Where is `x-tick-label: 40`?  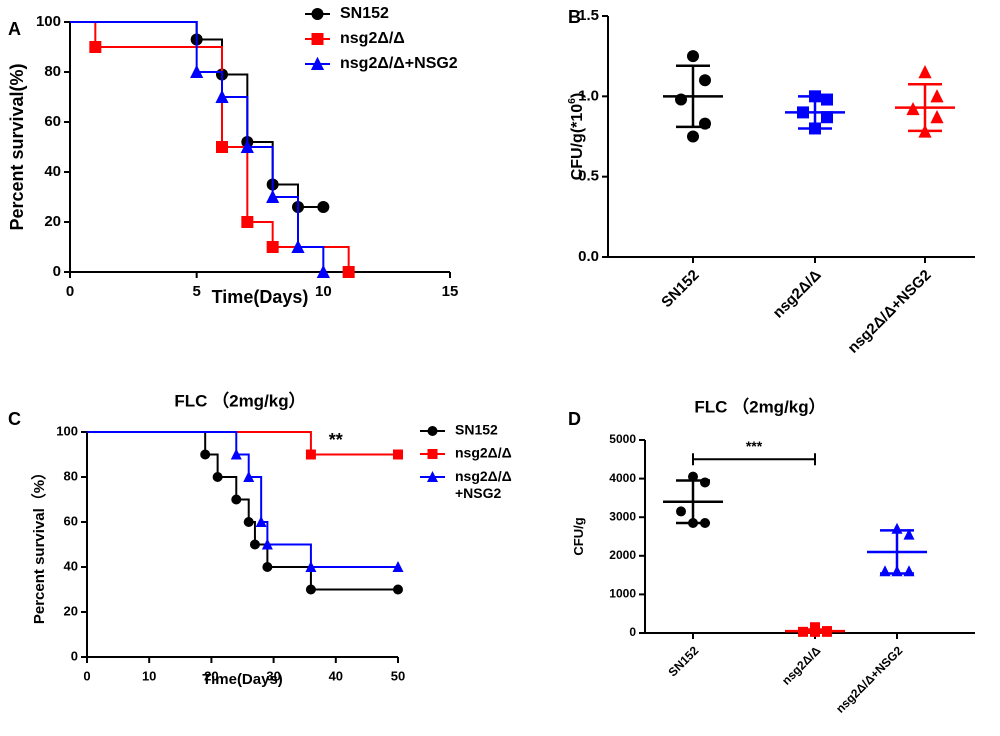
x-tick-label: 40 is located at coordinates (336, 675).